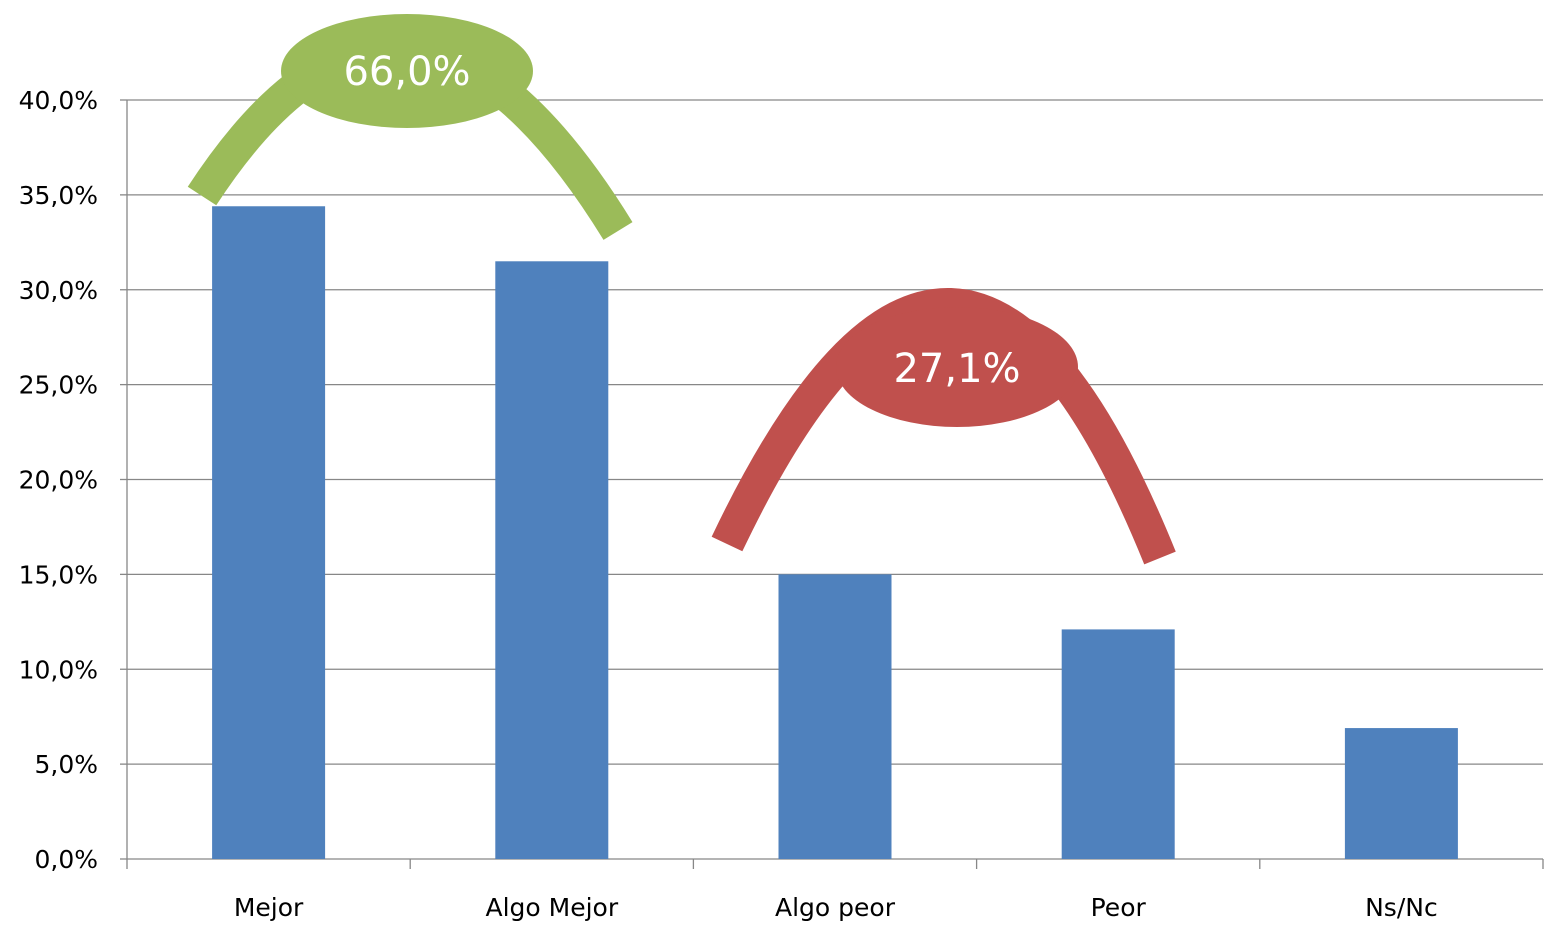  I want to click on y-tick-label: 30,0%, so click(58, 290).